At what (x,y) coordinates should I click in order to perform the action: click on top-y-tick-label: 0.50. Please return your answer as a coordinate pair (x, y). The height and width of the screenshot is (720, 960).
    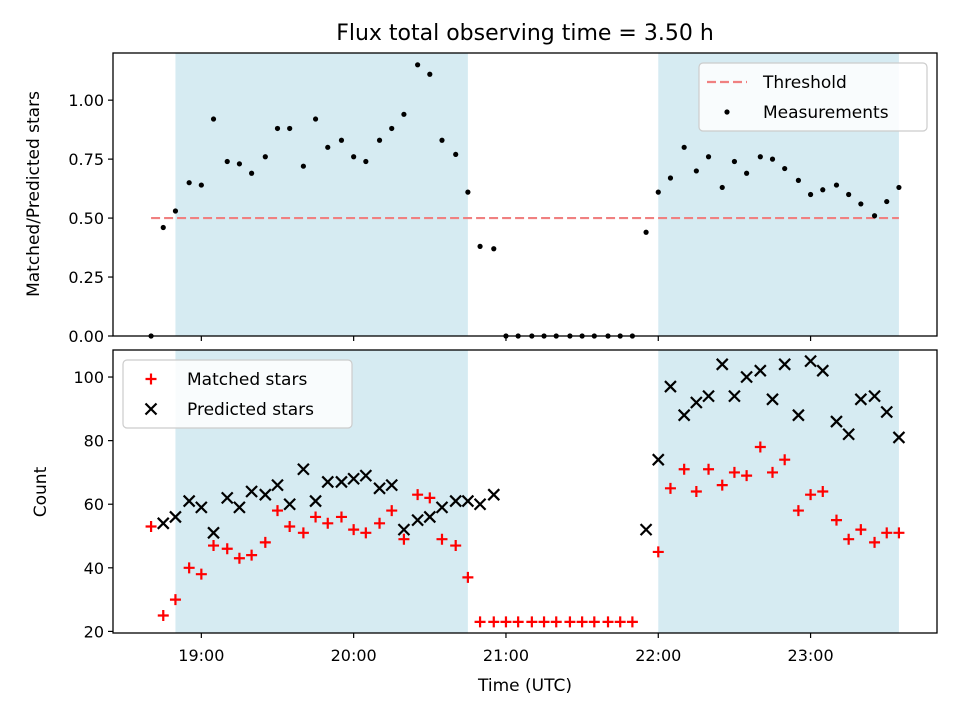
    Looking at the image, I should click on (86, 218).